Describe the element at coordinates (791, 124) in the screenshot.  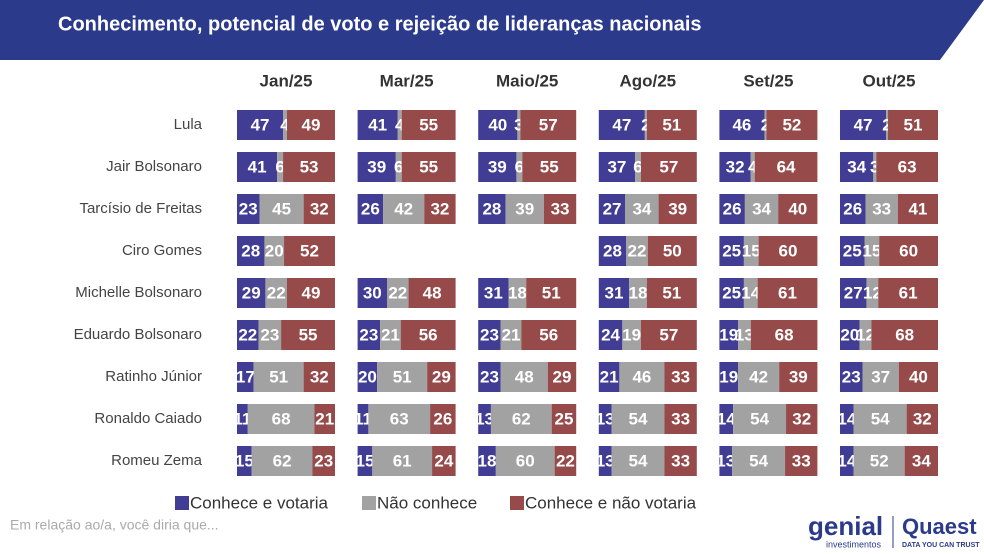
I see `value-label: 52` at that location.